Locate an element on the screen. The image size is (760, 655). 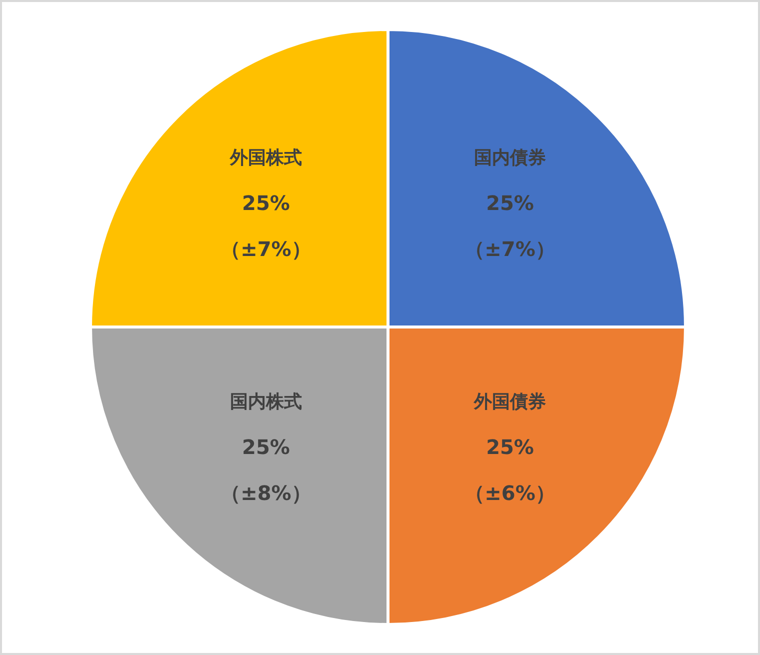
slice-label: 外国株式 is located at coordinates (265, 158).